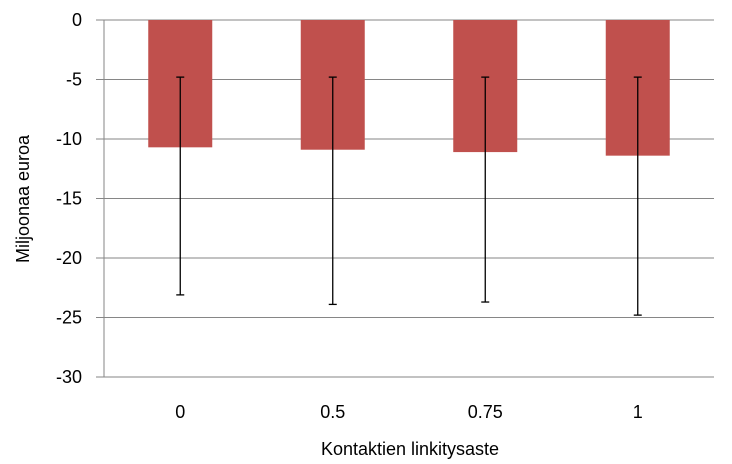 Image resolution: width=732 pixels, height=464 pixels. I want to click on y-axis-ticks: 0 -5 -10 -15 -20 -25 -30, so click(69, 198).